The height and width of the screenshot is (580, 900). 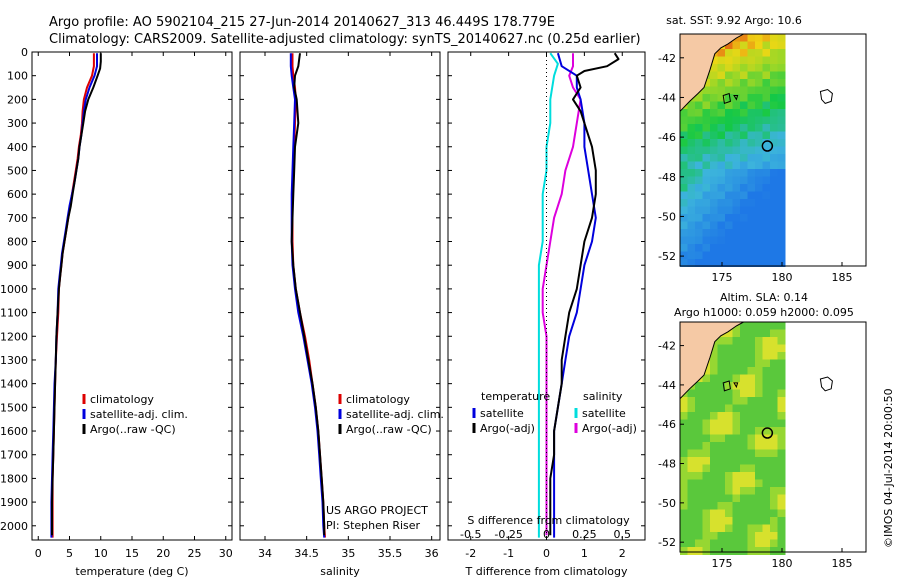 What do you see at coordinates (14, 478) in the screenshot?
I see `y-tick-label: 1800` at bounding box center [14, 478].